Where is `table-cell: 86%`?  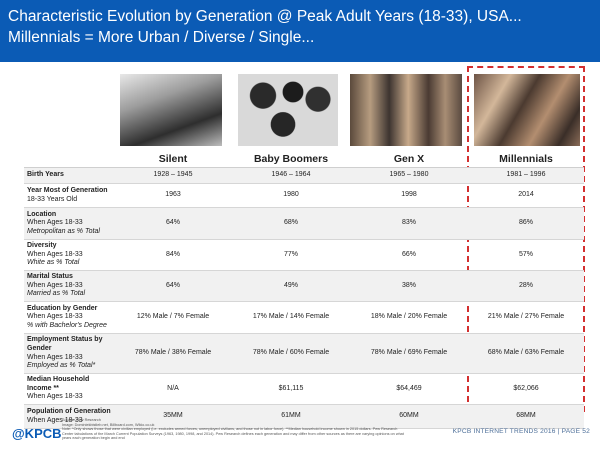 table-cell: 86% is located at coordinates (526, 223).